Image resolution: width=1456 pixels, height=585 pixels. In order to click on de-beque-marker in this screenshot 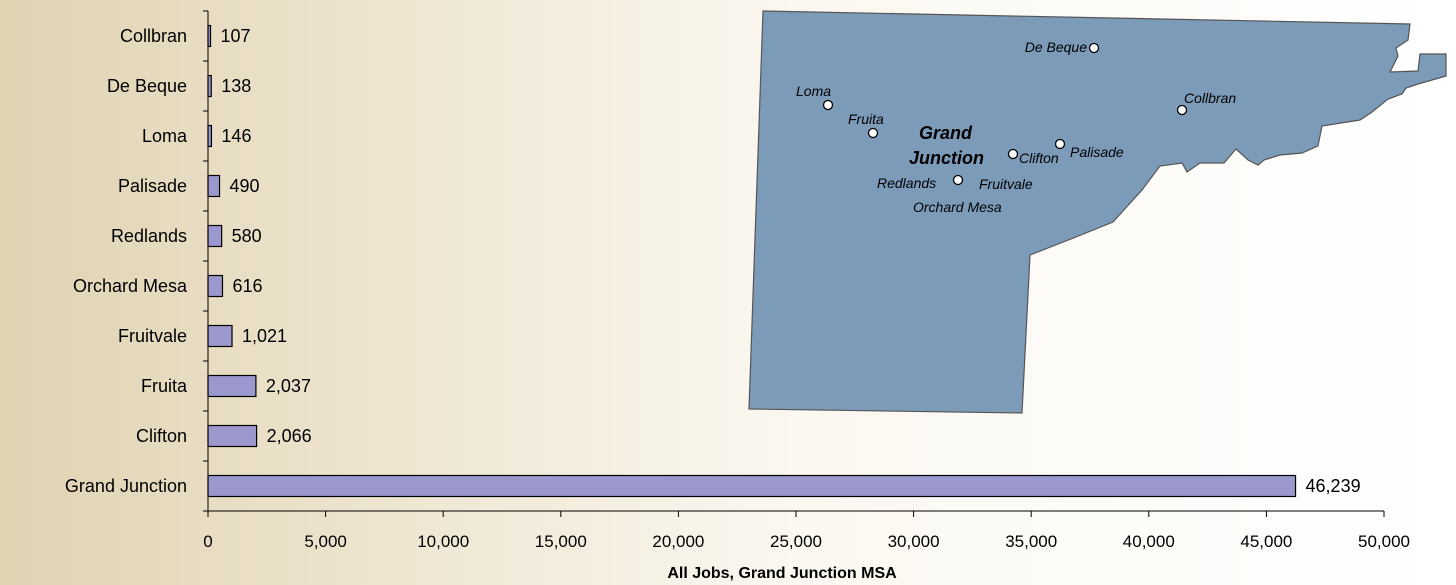, I will do `click(1094, 48)`.